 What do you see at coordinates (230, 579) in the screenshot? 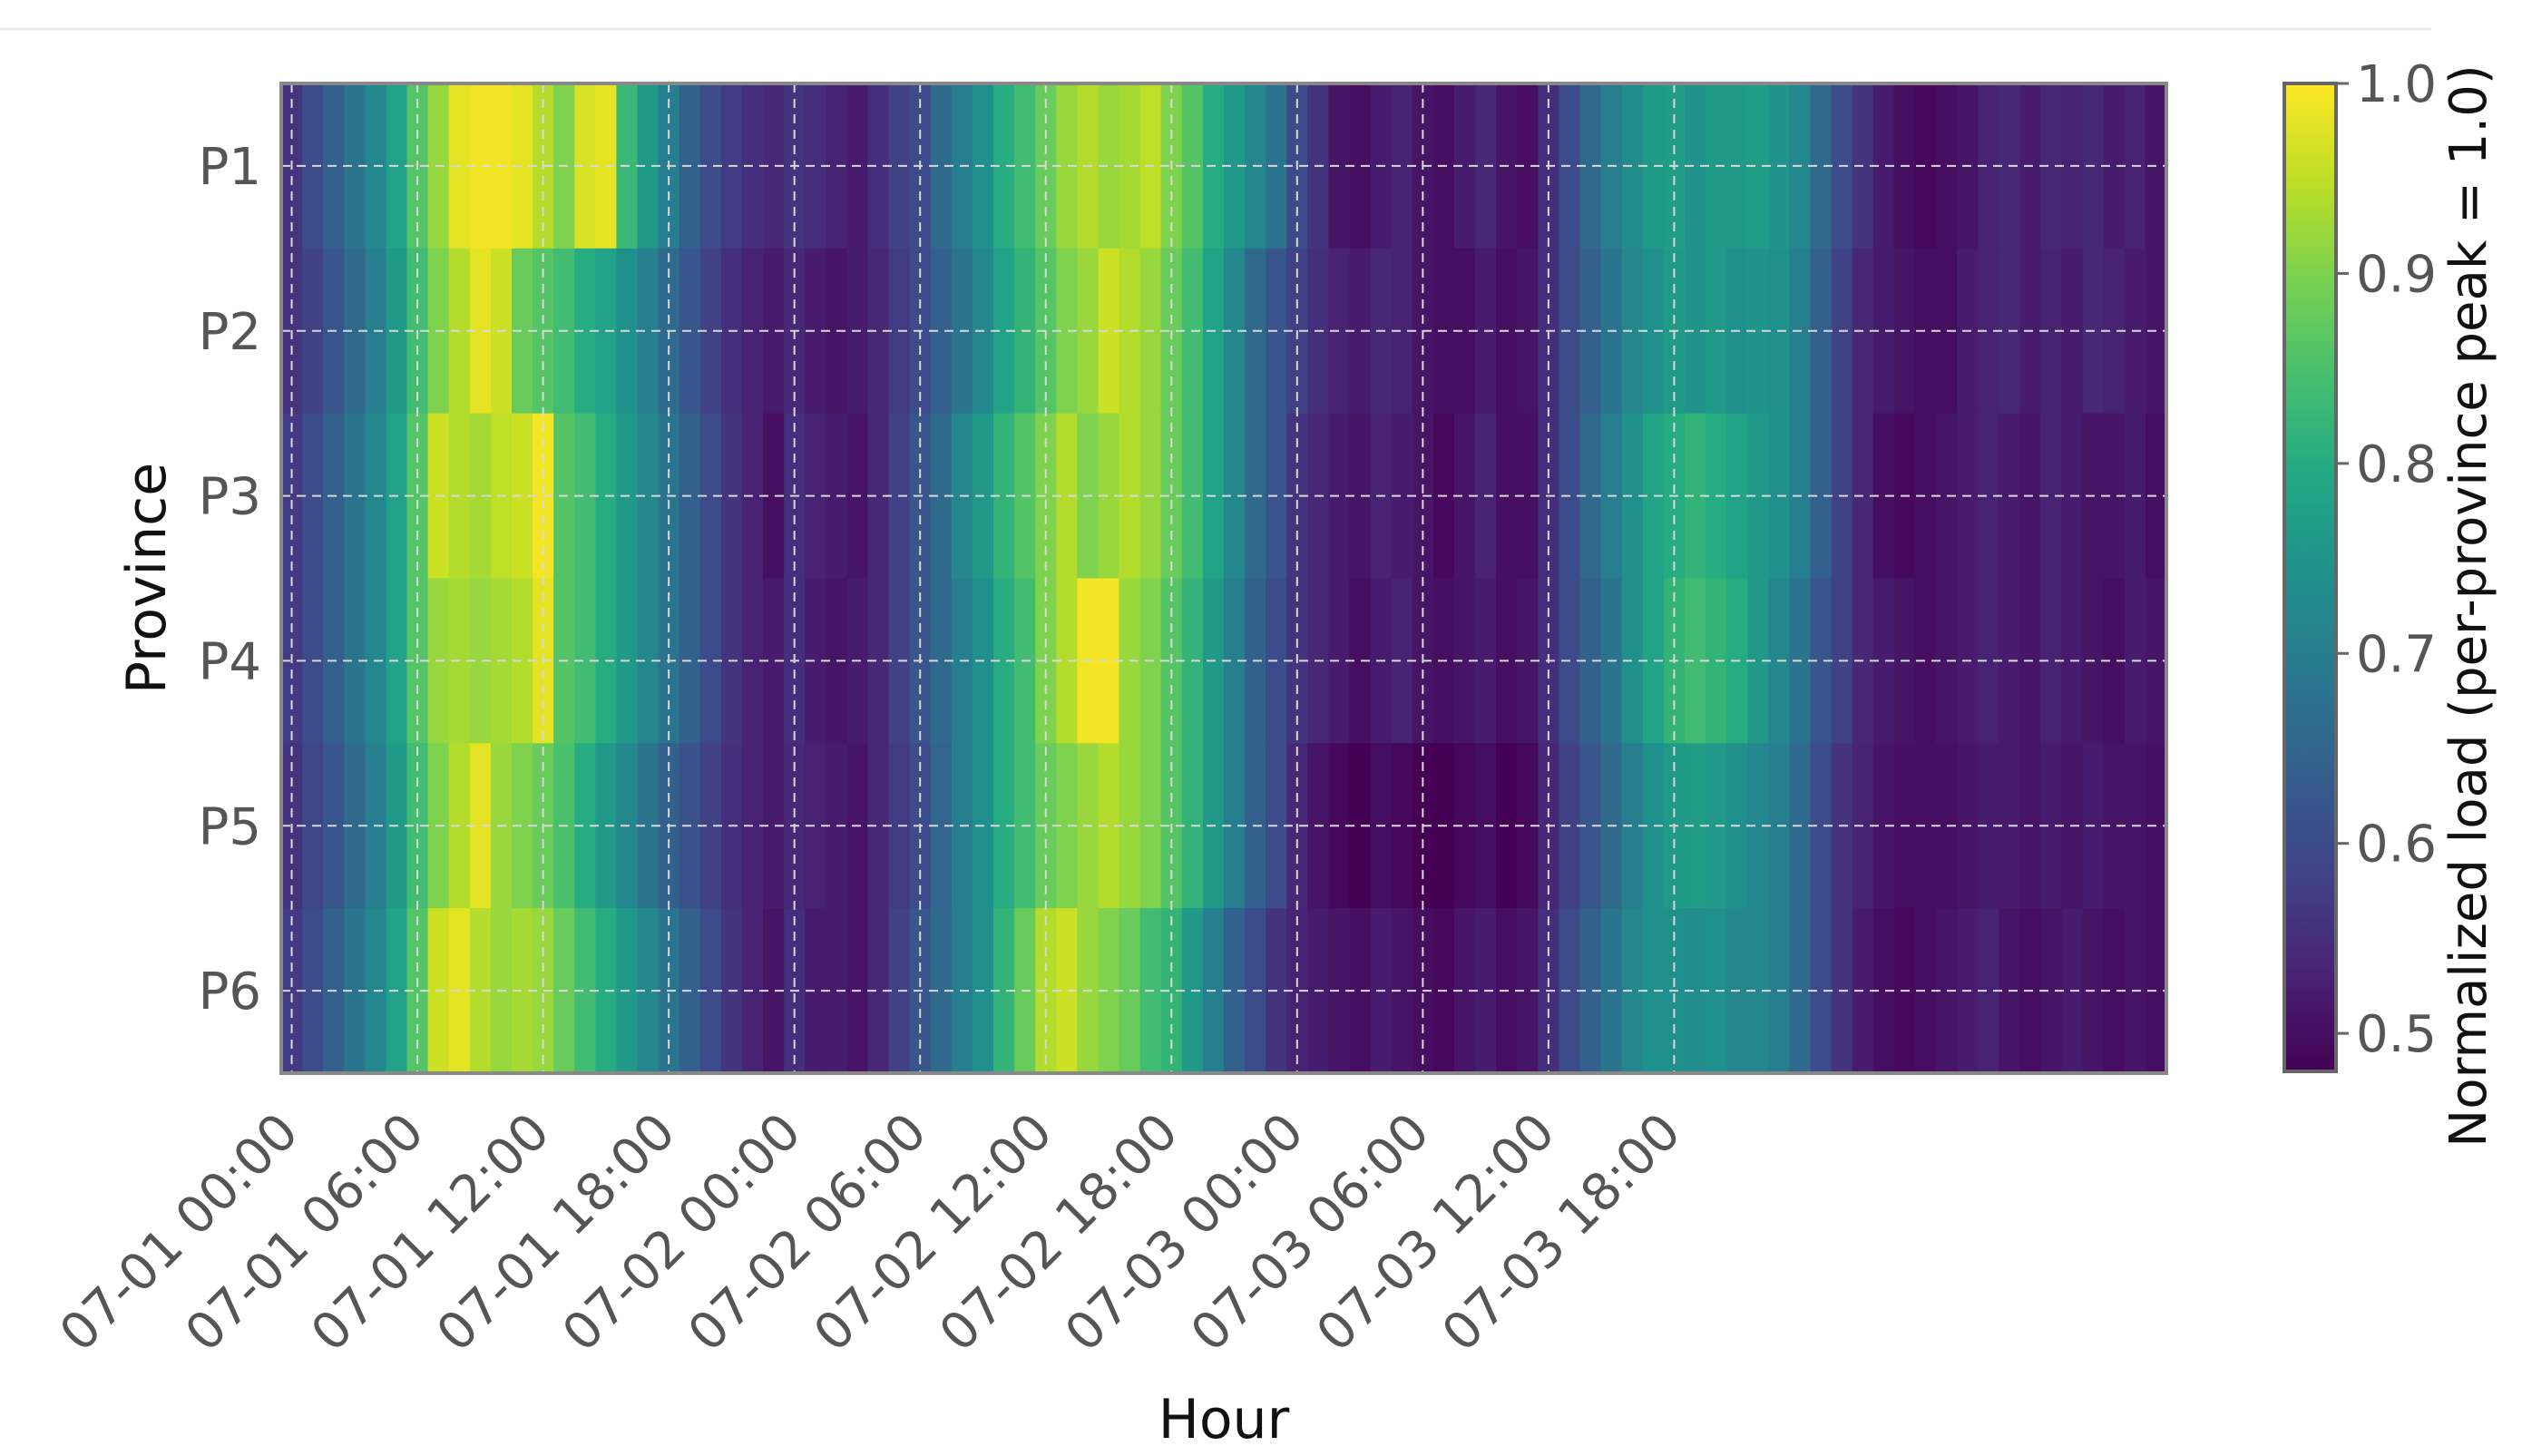
I see `y-tick-labels: P1 P2 P3 P4 P5 P6` at bounding box center [230, 579].